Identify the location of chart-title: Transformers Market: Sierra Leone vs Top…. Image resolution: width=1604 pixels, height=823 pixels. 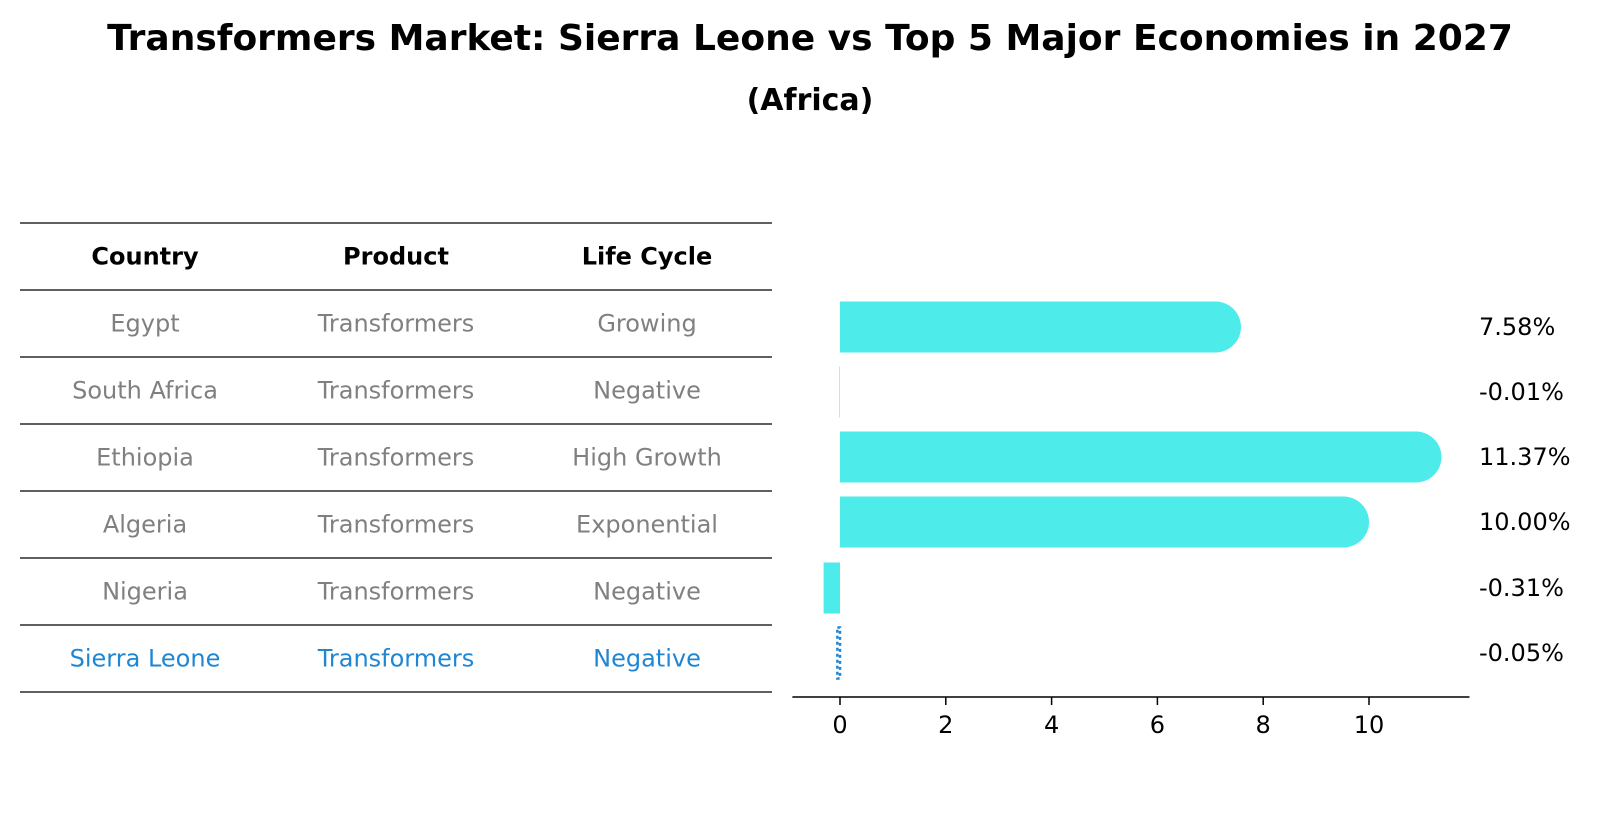
(810, 38).